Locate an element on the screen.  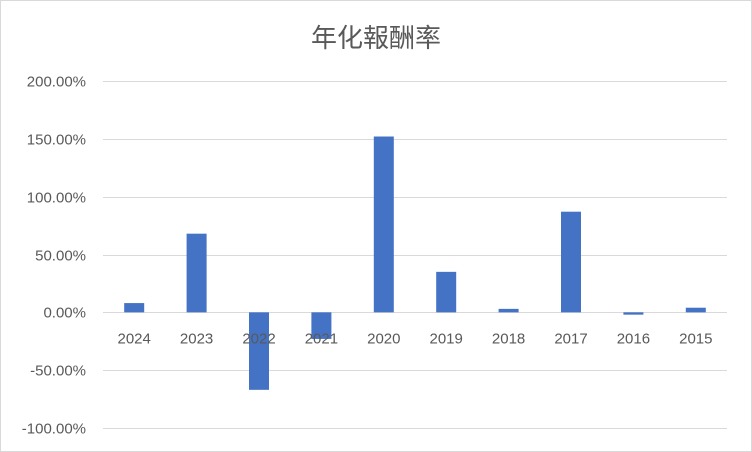
y-tick-label: 0.00% is located at coordinates (64, 313).